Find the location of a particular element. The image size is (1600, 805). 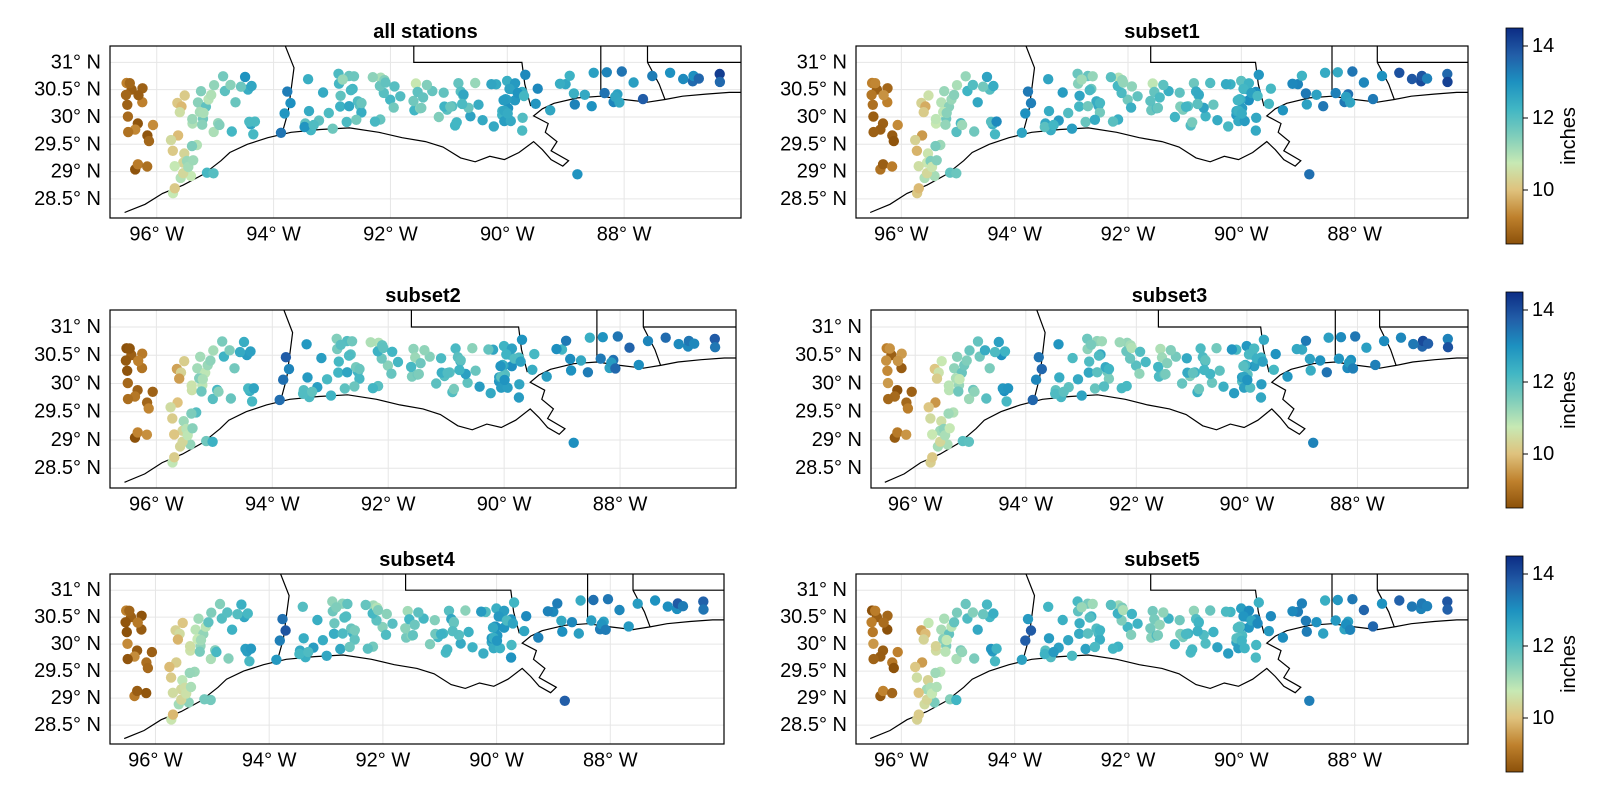

y-tick-label: 30° N is located at coordinates (822, 117).